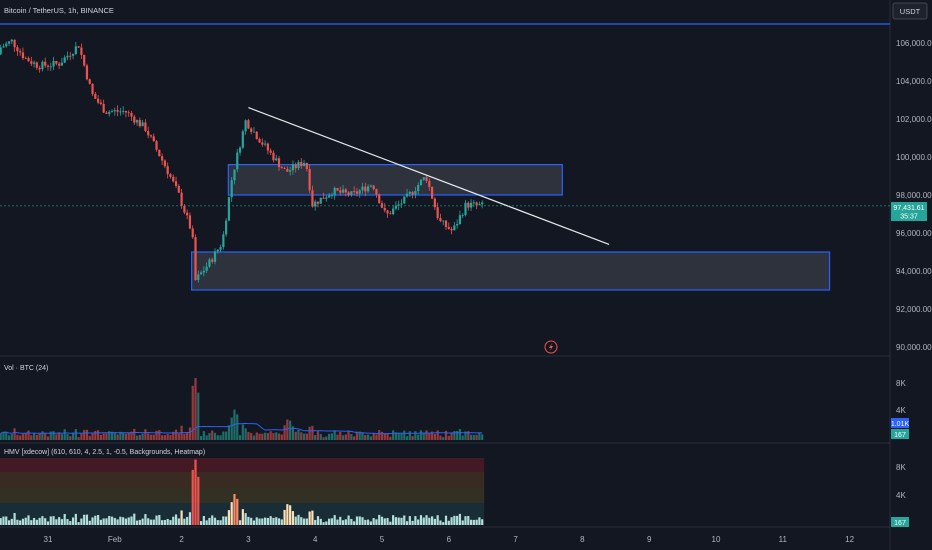 The width and height of the screenshot is (932, 550). I want to click on time-axis: 31 Feb 2 3 4 5 6 7 8 9 10 11 12, so click(449, 539).